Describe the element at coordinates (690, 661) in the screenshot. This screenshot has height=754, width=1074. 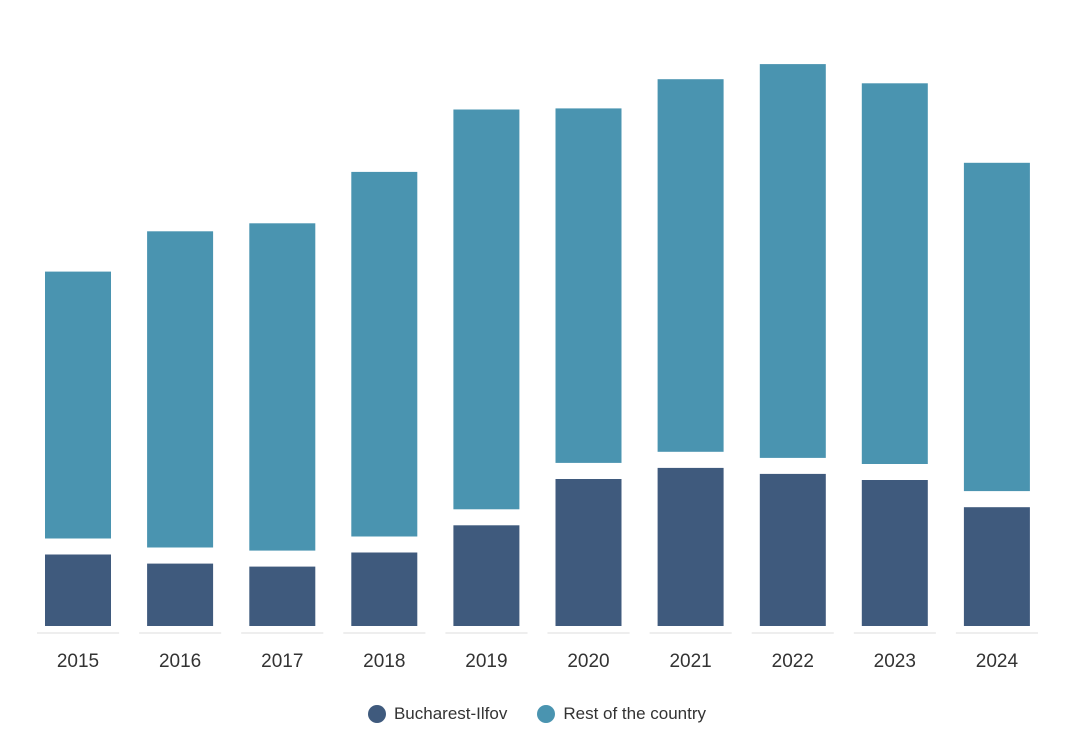
I see `x-tick-label-2021: 2021` at that location.